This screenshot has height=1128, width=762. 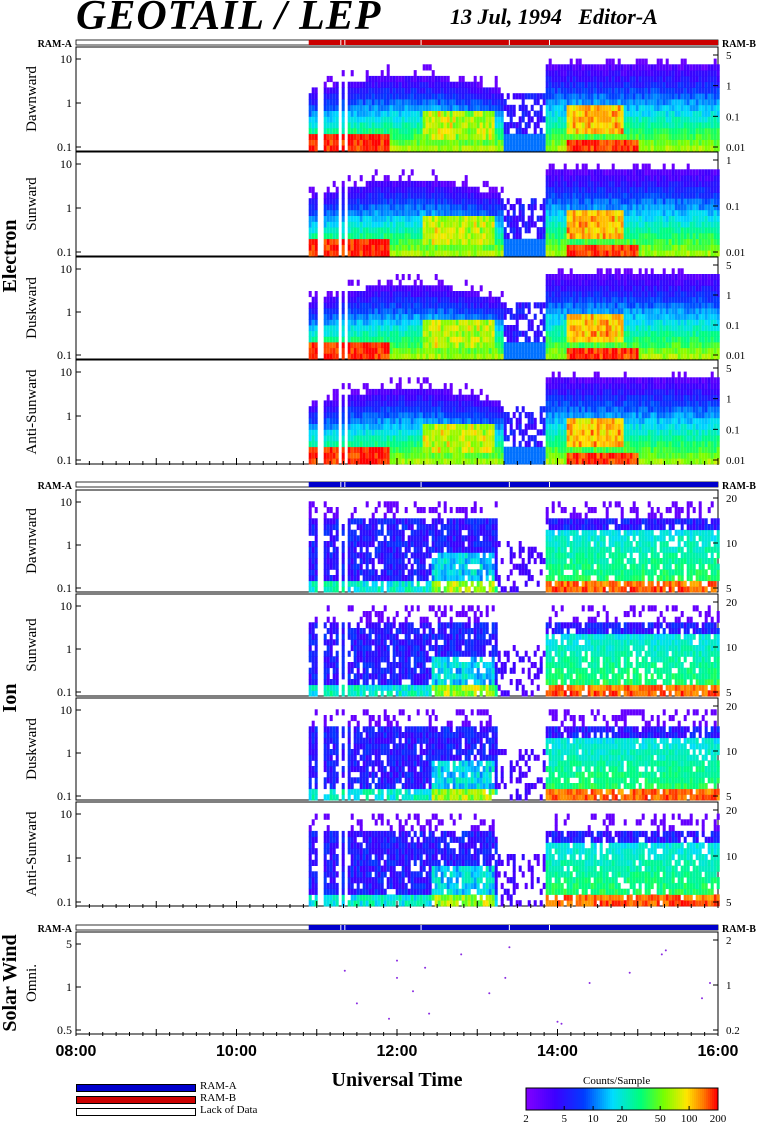 What do you see at coordinates (32, 99) in the screenshot?
I see `panel-label: Dawnward` at bounding box center [32, 99].